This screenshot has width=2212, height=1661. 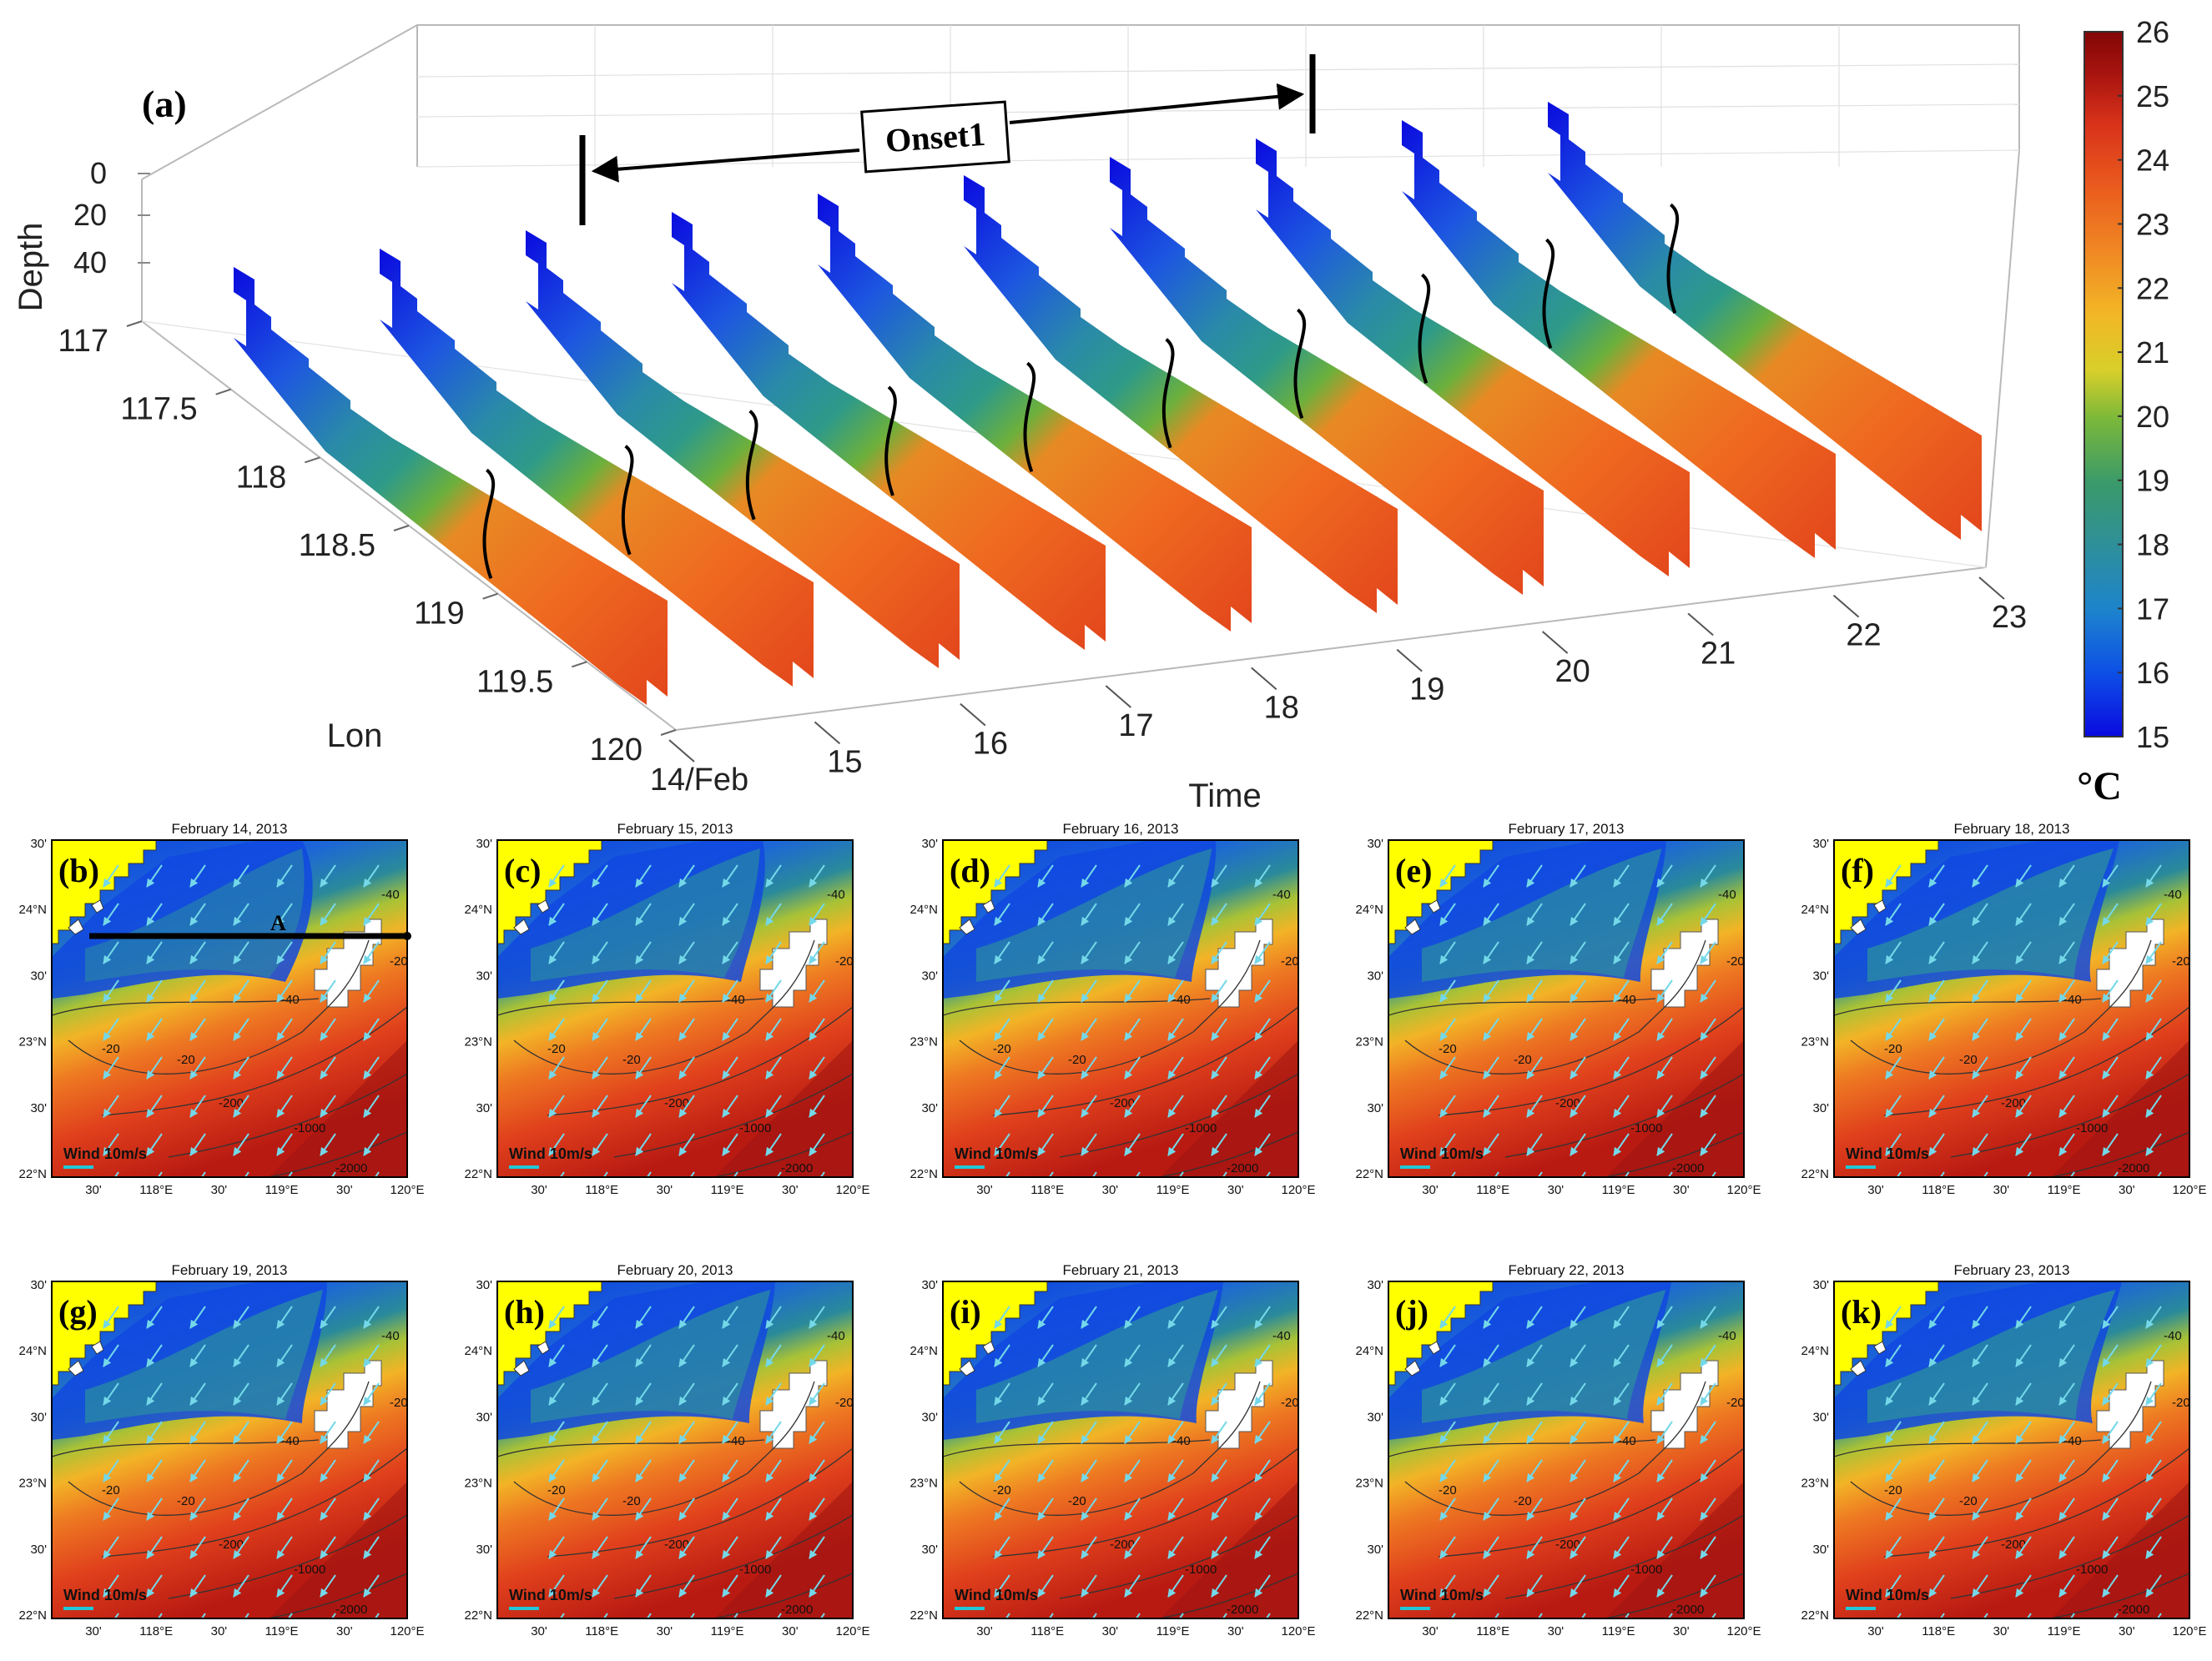 What do you see at coordinates (337, 545) in the screenshot?
I see `lon-tick-118.5: 118.5` at bounding box center [337, 545].